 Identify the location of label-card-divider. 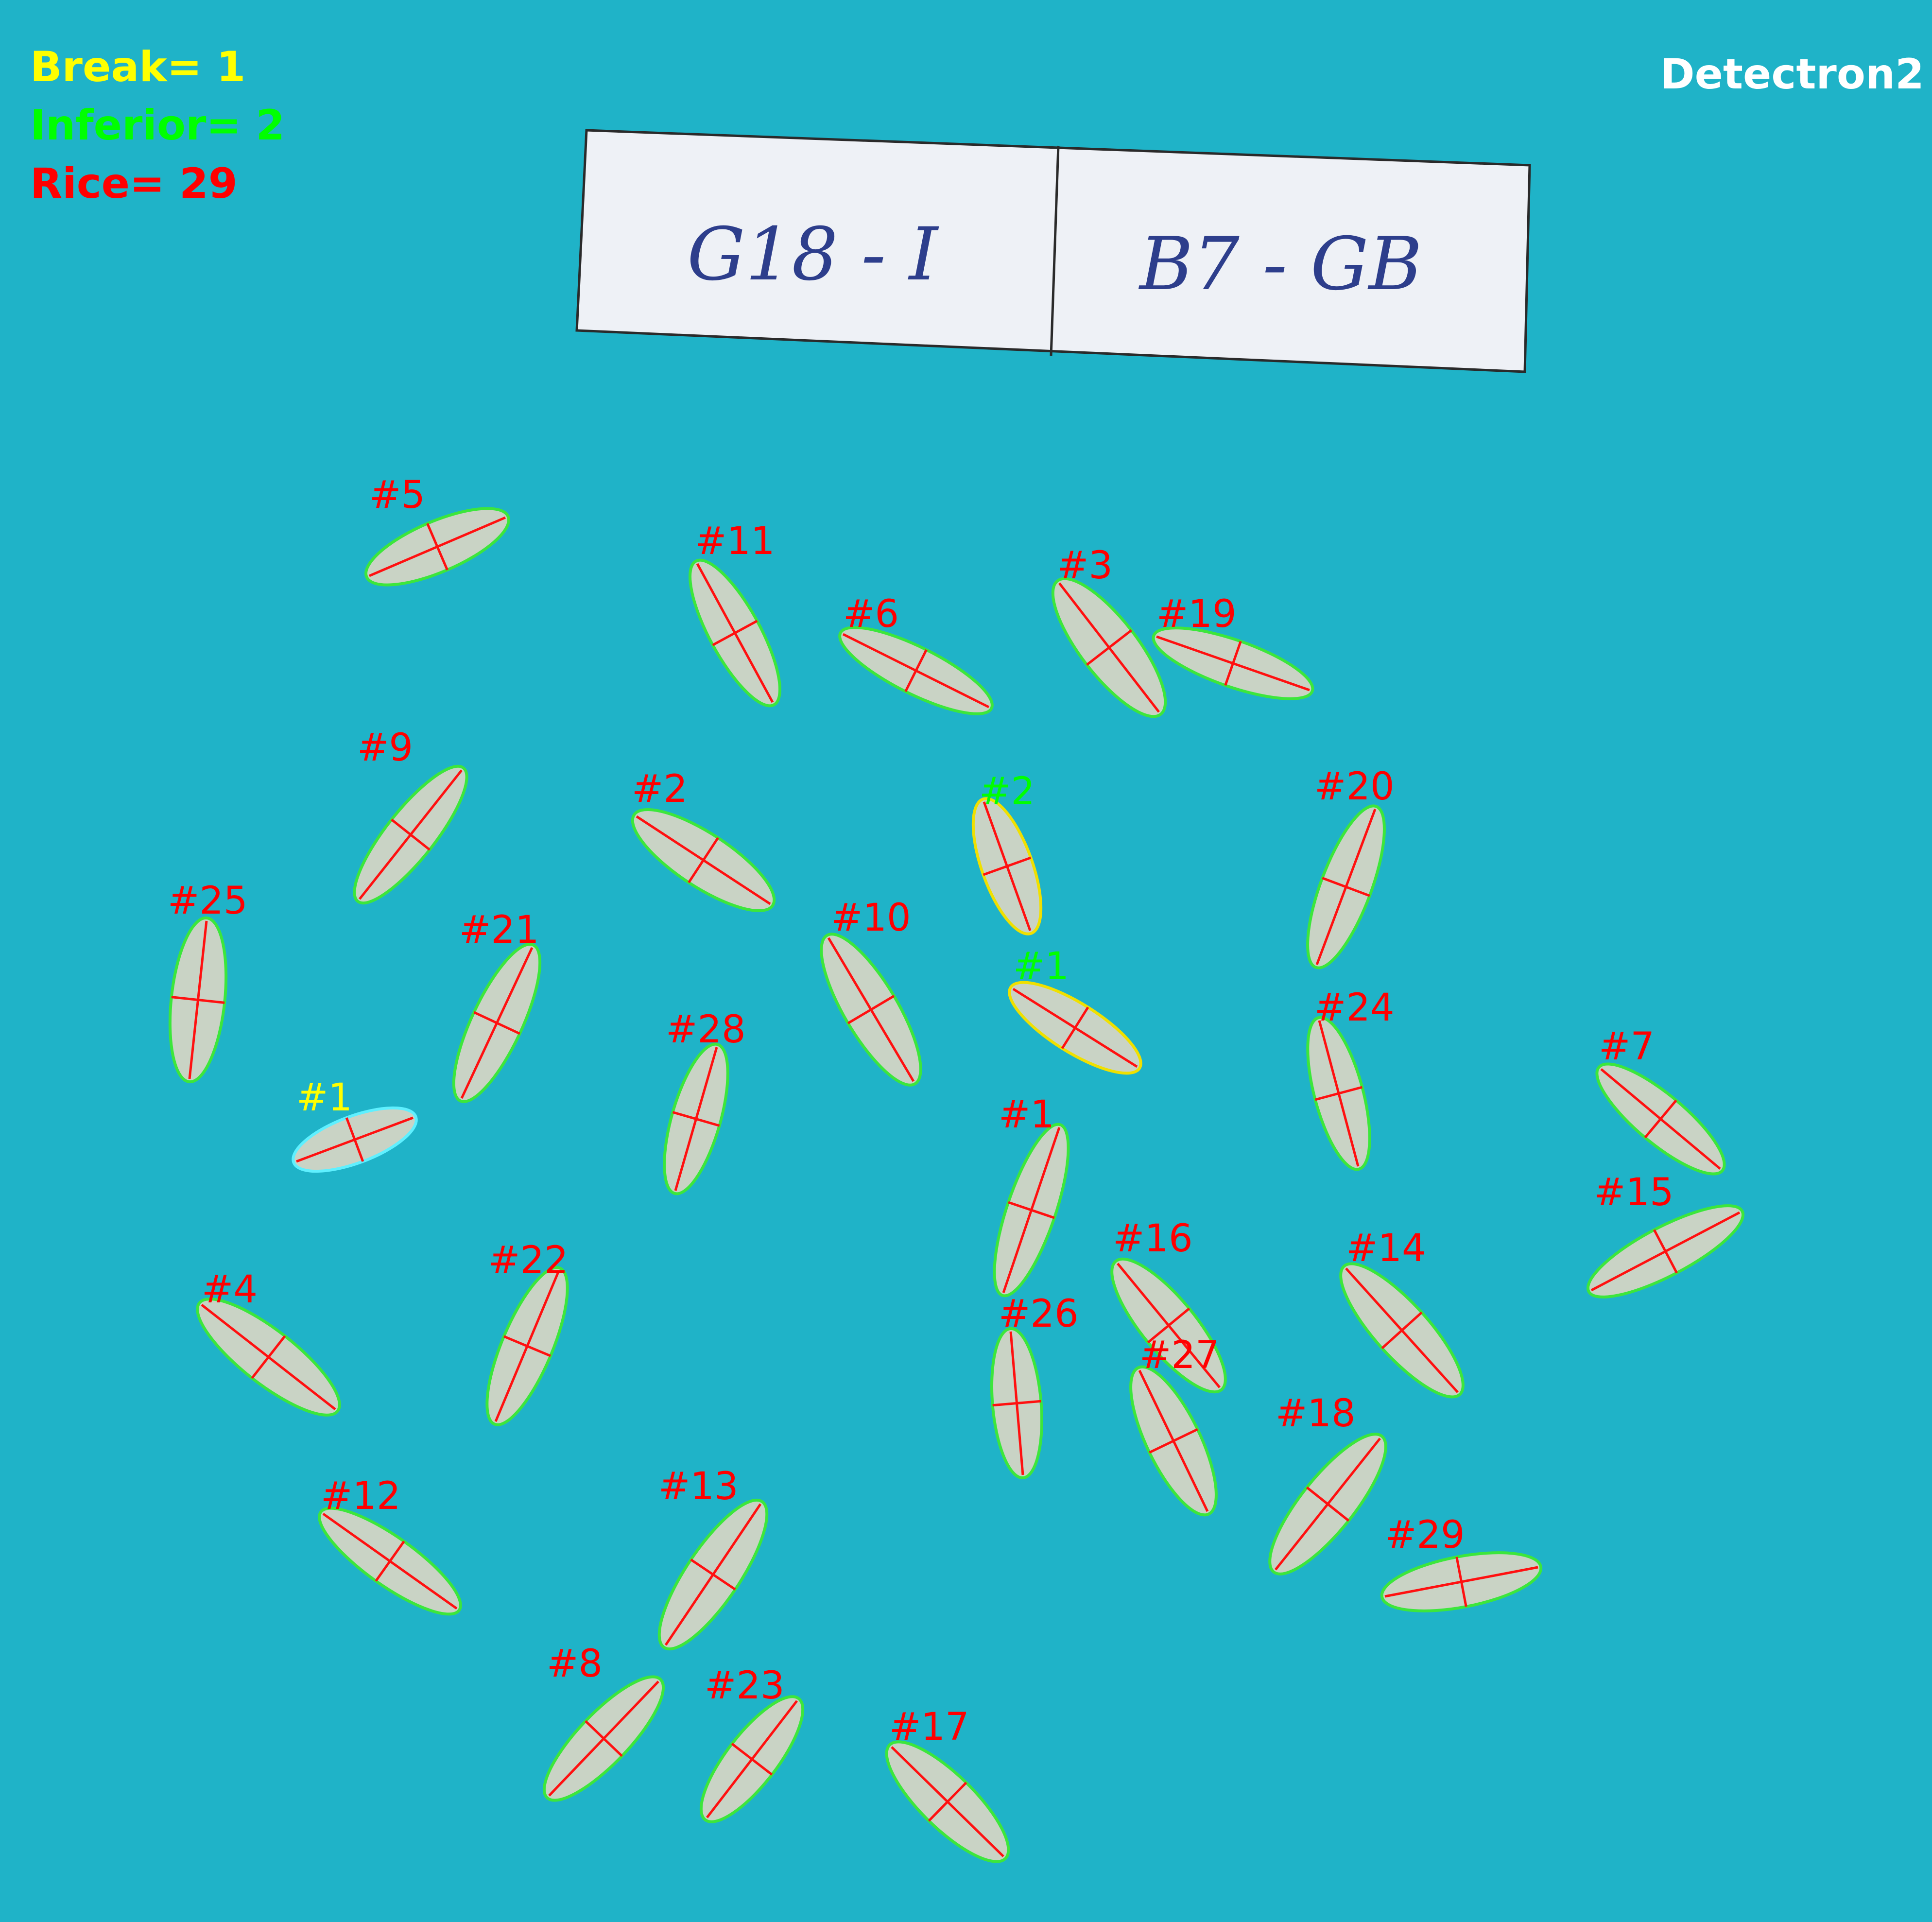
(1055, 250).